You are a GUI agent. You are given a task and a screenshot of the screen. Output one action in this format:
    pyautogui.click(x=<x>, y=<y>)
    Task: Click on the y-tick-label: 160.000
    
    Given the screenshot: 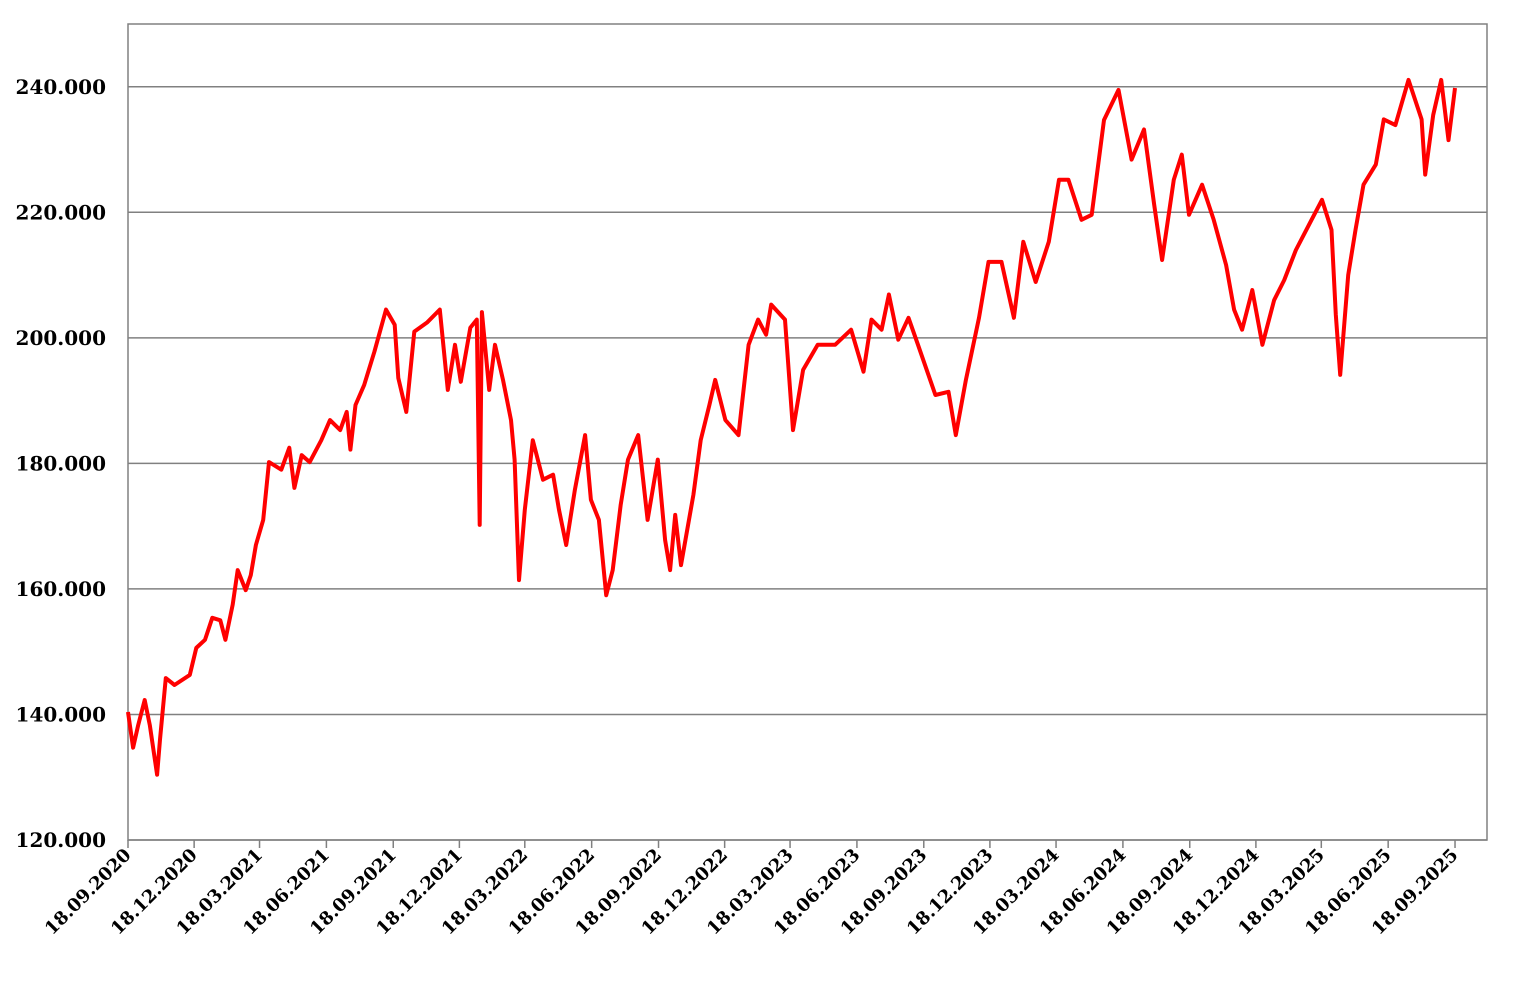 What is the action you would take?
    pyautogui.click(x=61, y=589)
    